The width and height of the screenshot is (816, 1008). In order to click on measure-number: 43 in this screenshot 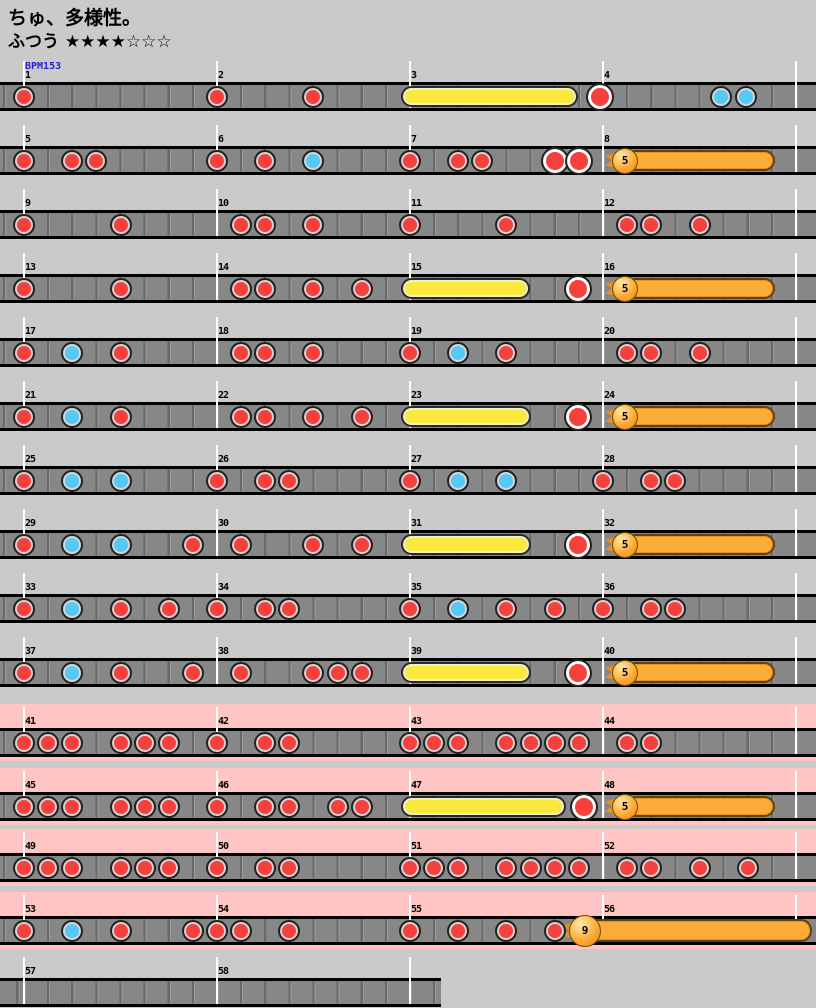, I will do `click(416, 721)`.